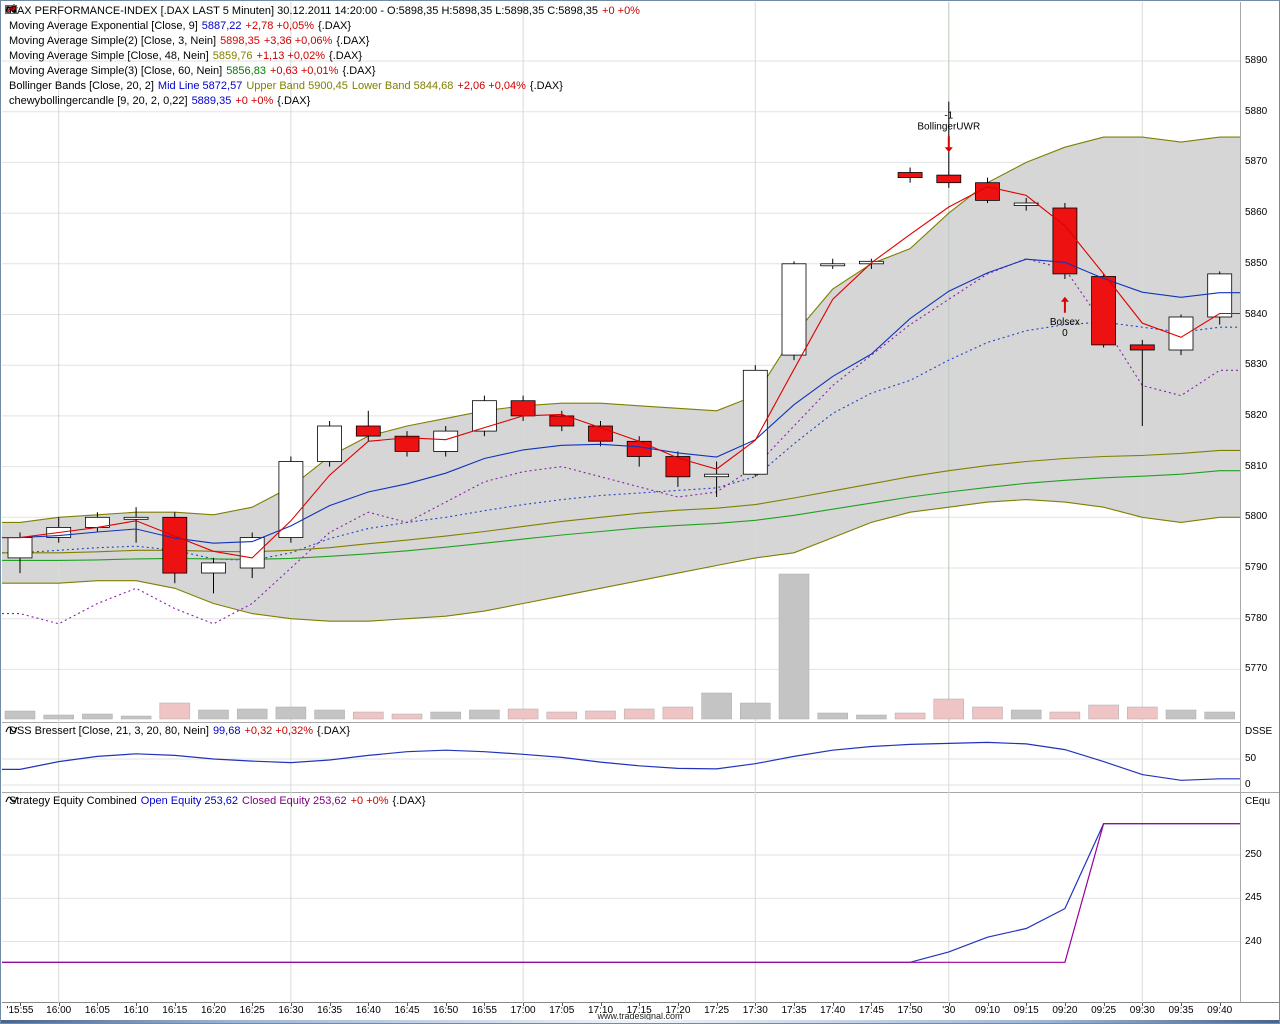 The height and width of the screenshot is (1024, 1280). I want to click on footer-gradient-bar, so click(640, 1021).